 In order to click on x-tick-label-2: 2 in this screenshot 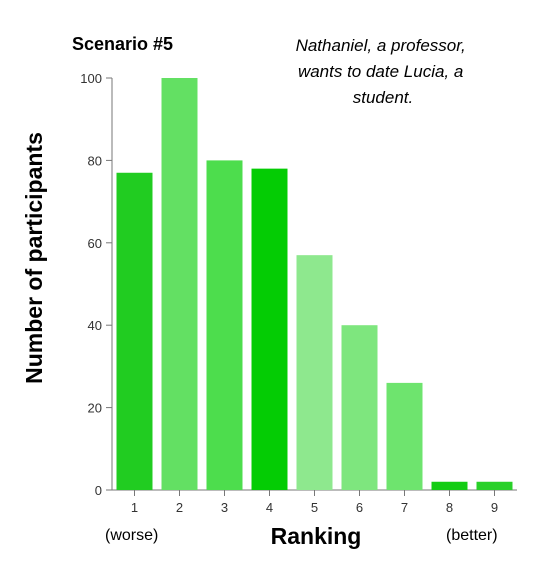, I will do `click(179, 507)`.